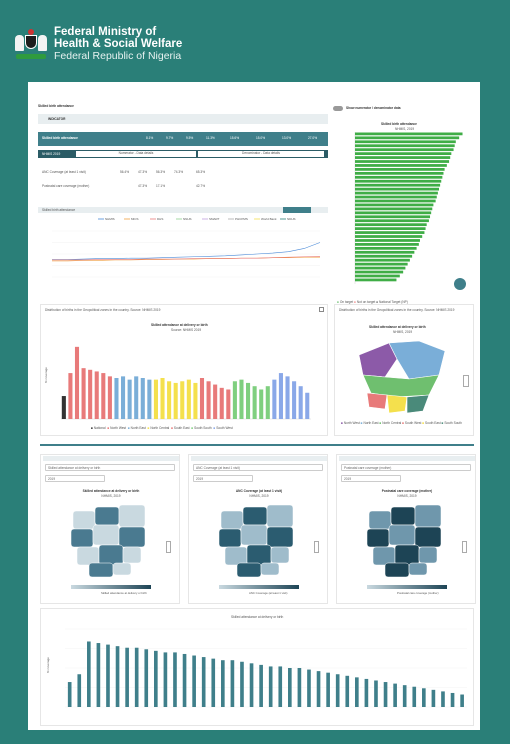 The width and height of the screenshot is (510, 744). What do you see at coordinates (66, 186) in the screenshot?
I see `row2-label: Postnatal care coverage (mother)` at bounding box center [66, 186].